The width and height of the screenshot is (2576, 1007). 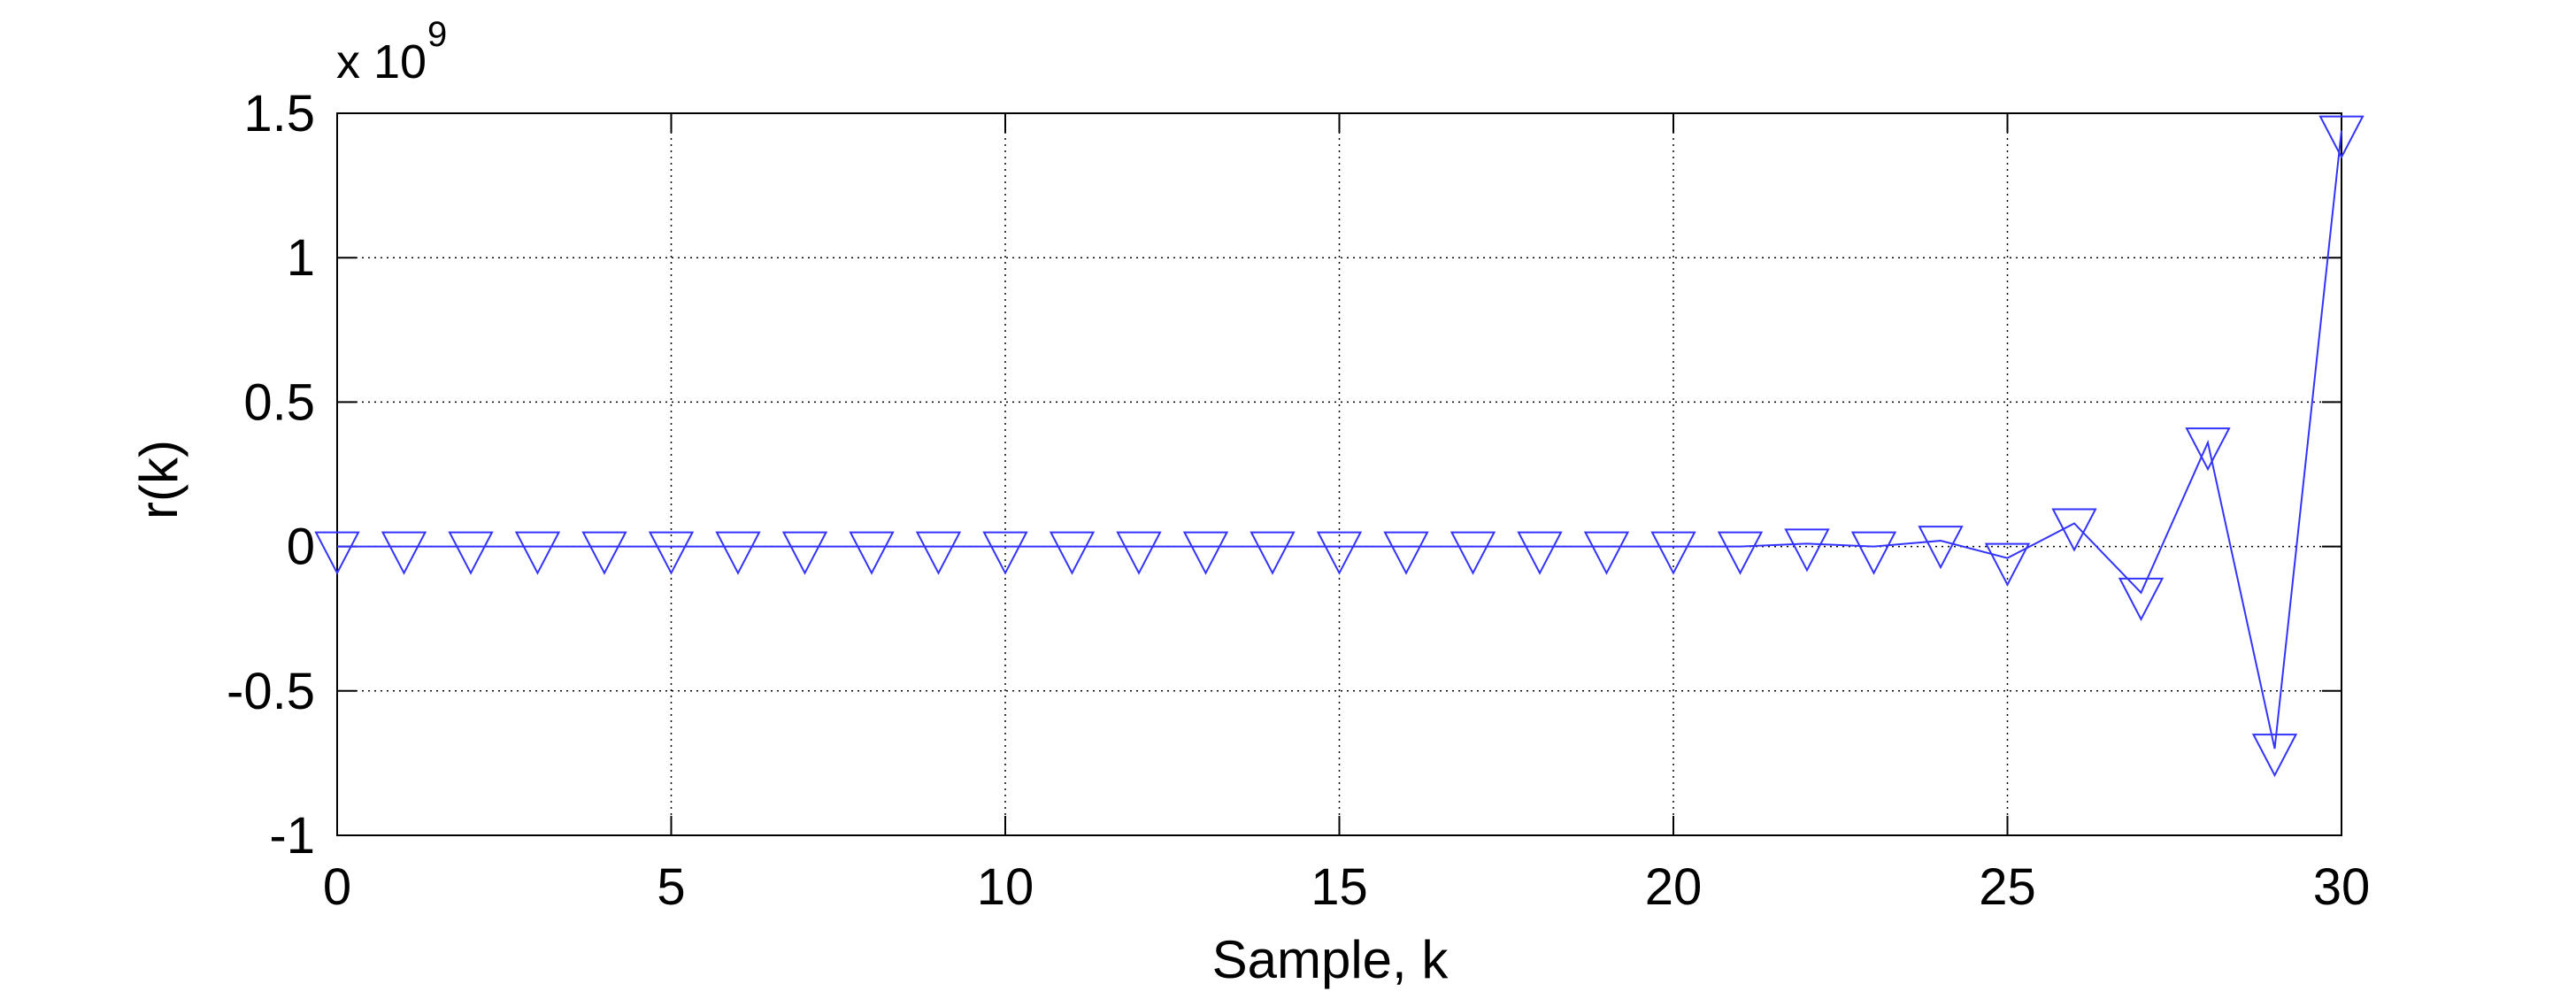 What do you see at coordinates (301, 547) in the screenshot?
I see `y-tick-label: 0` at bounding box center [301, 547].